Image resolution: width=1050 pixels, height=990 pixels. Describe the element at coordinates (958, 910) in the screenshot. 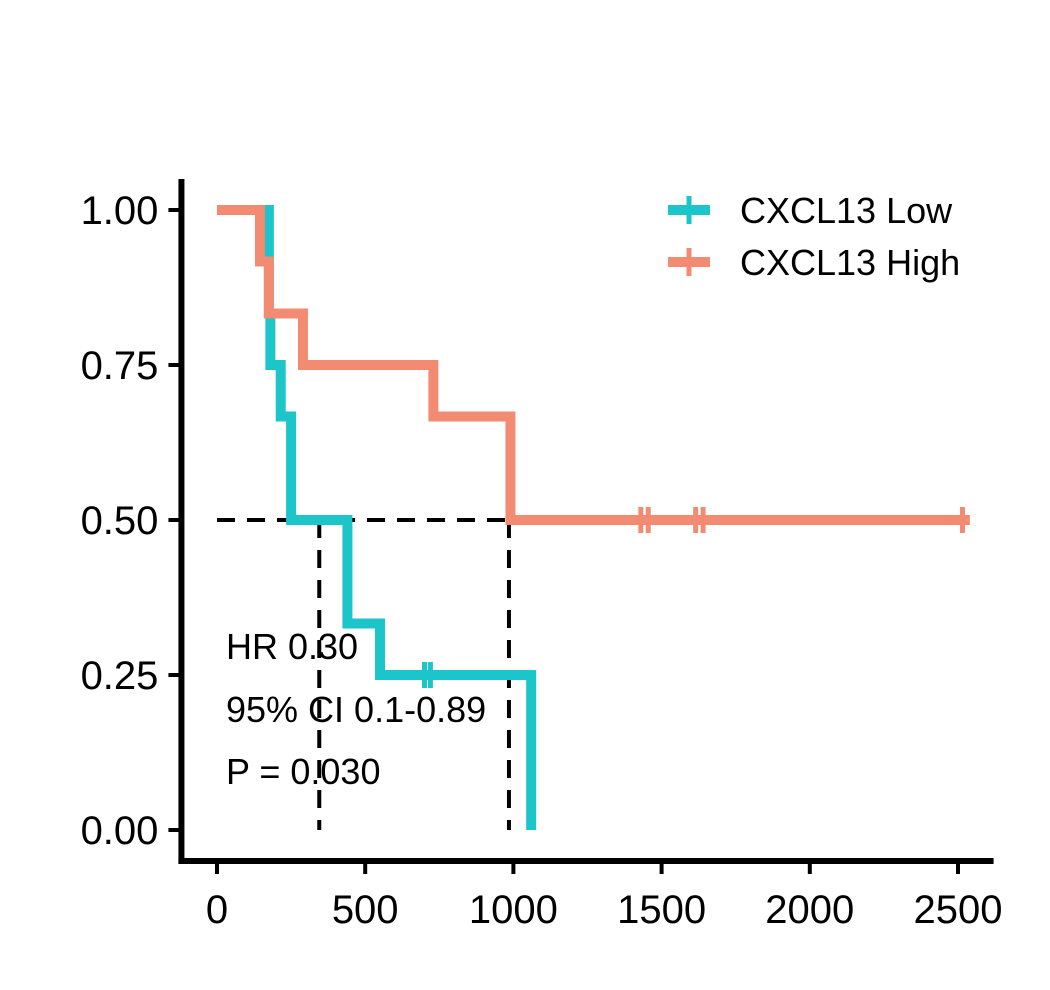

I see `x-tick-label-2500: 2500` at that location.